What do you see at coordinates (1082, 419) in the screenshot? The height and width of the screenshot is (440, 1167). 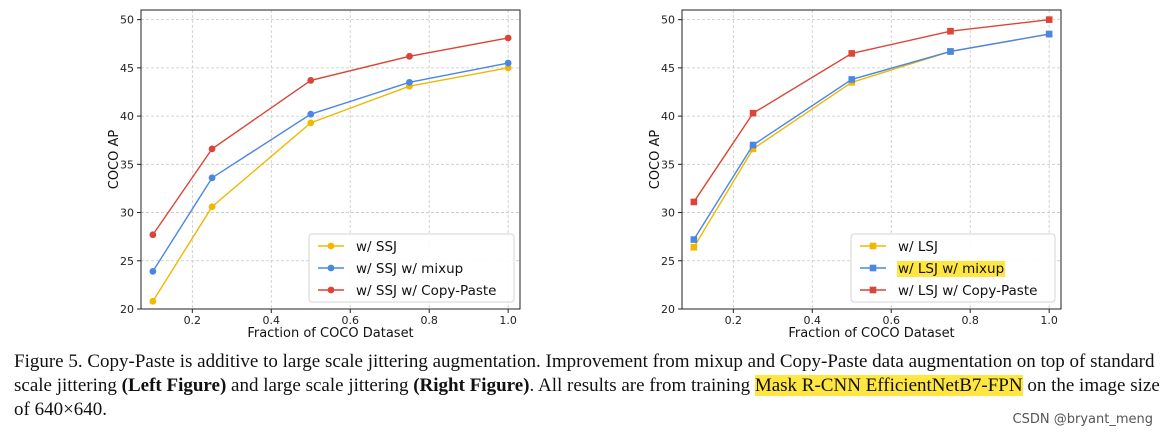 I see `watermark: CSDN @bryant_meng` at bounding box center [1082, 419].